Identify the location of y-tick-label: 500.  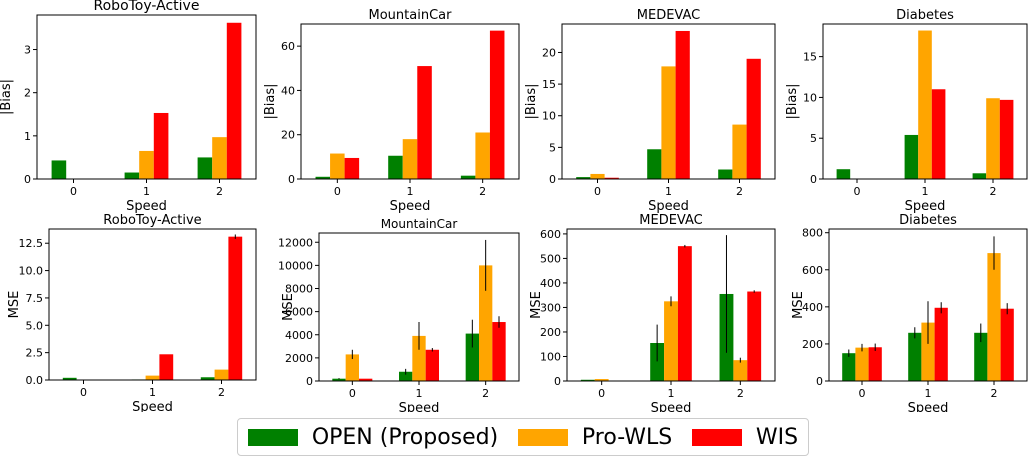
(550, 258).